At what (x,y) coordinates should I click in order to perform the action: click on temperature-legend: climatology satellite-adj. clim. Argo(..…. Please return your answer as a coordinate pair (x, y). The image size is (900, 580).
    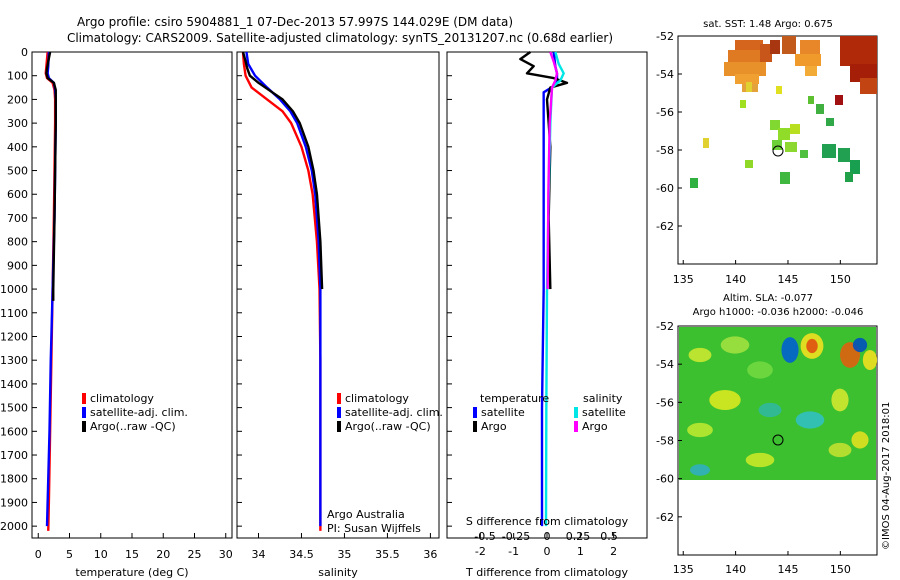
    Looking at the image, I should click on (135, 412).